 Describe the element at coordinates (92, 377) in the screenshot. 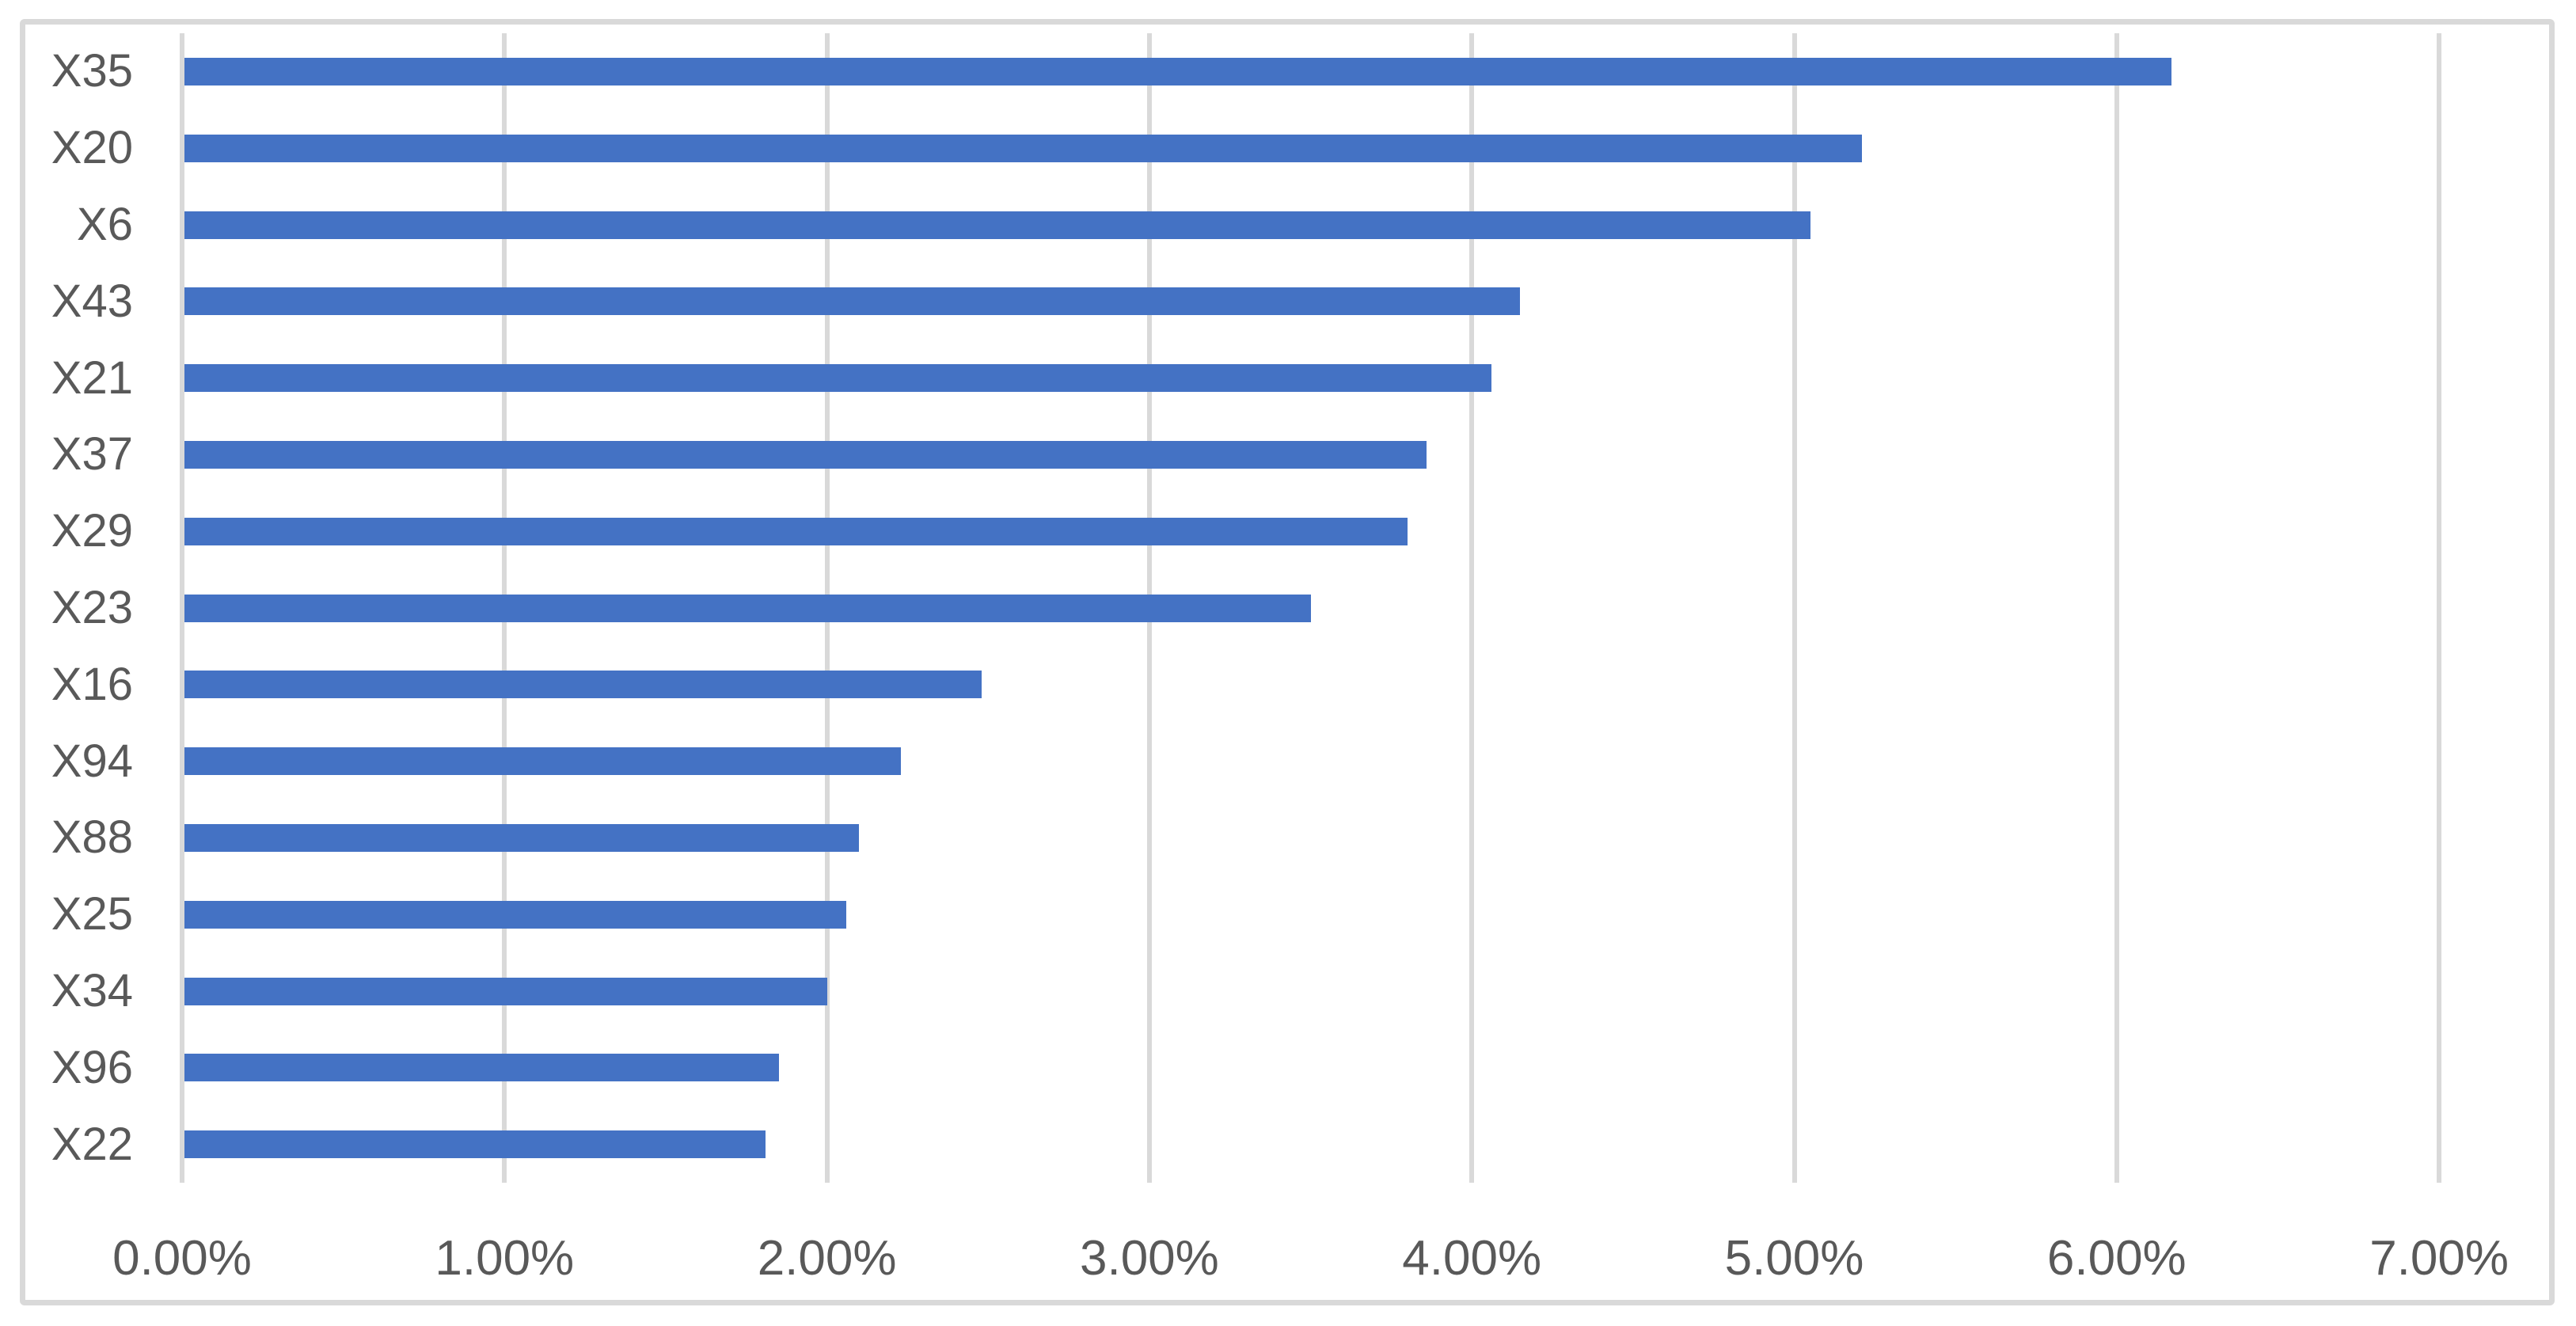

I see `category-label: X21` at that location.